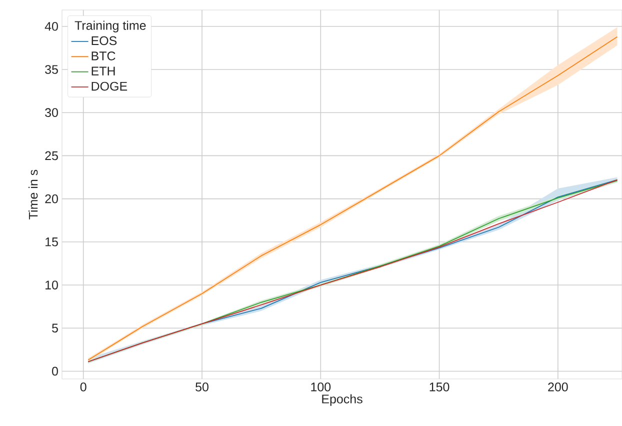 The width and height of the screenshot is (622, 426). I want to click on x-tick-label: 100, so click(321, 387).